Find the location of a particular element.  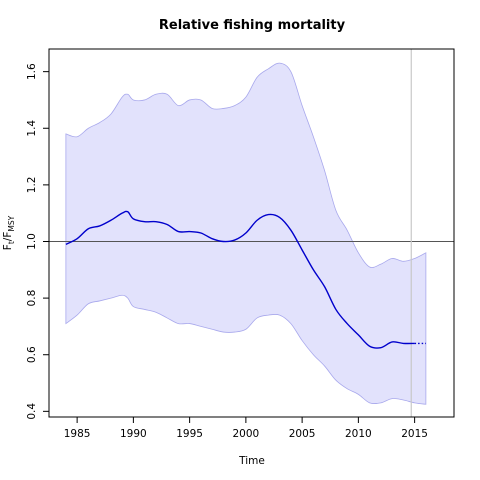

x-tick-label: 2005 is located at coordinates (302, 434).